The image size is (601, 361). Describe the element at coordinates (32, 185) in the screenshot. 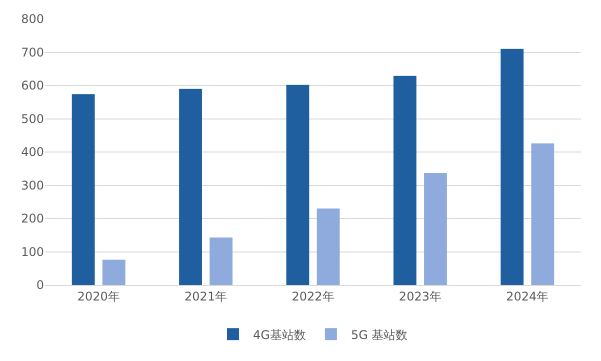

I see `y-tick-label: 300` at that location.